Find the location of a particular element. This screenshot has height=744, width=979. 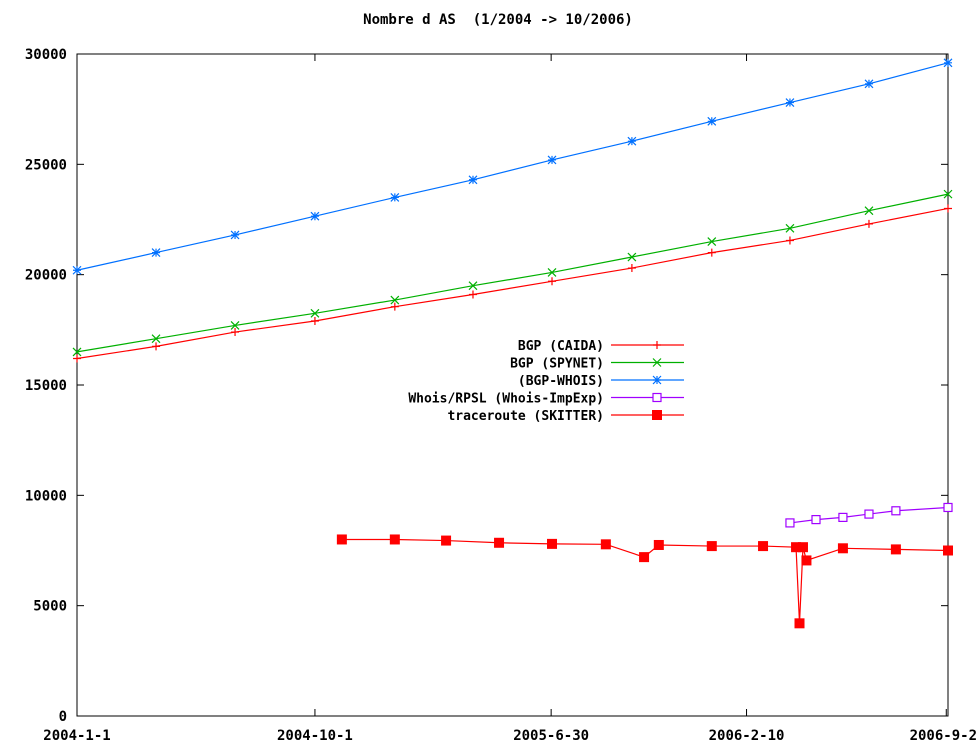

legend-item: BGP (CAIDA) is located at coordinates (601, 346).